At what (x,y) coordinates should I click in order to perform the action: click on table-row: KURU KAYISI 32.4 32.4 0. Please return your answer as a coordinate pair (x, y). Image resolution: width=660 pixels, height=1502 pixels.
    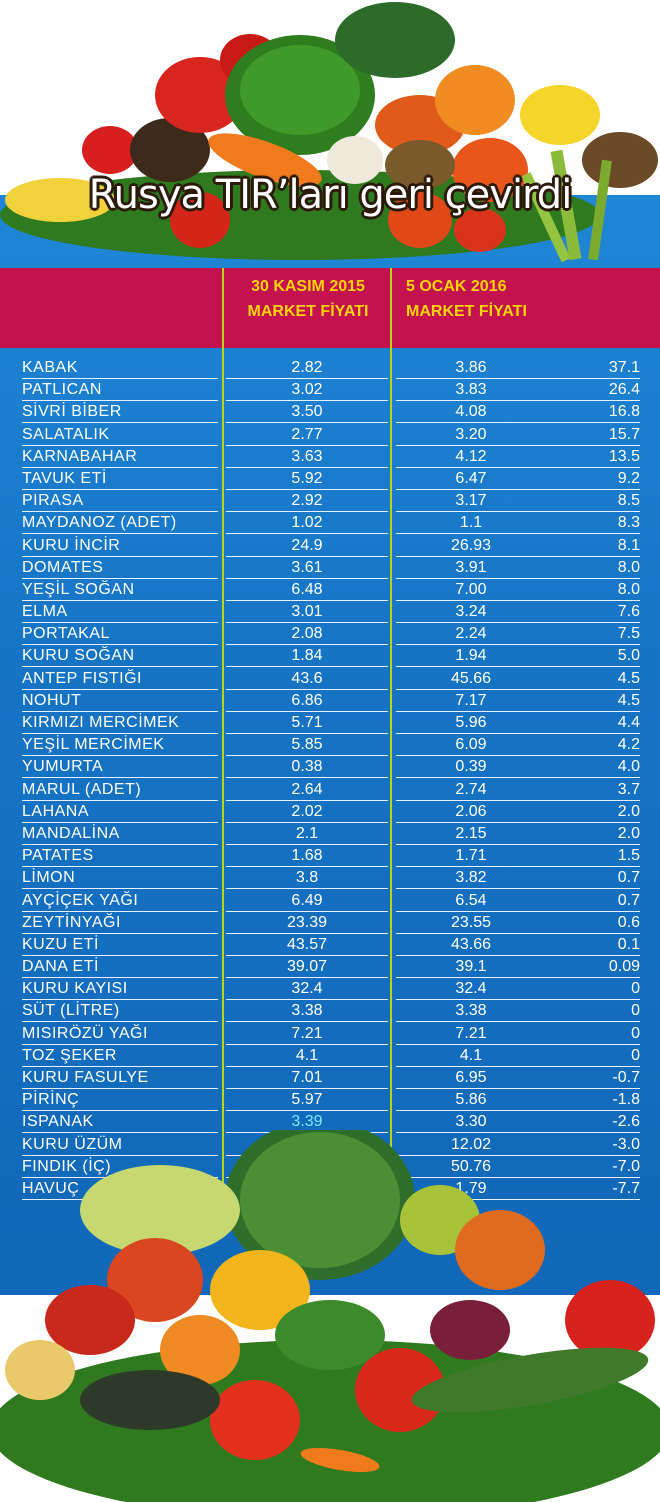
    Looking at the image, I should click on (330, 989).